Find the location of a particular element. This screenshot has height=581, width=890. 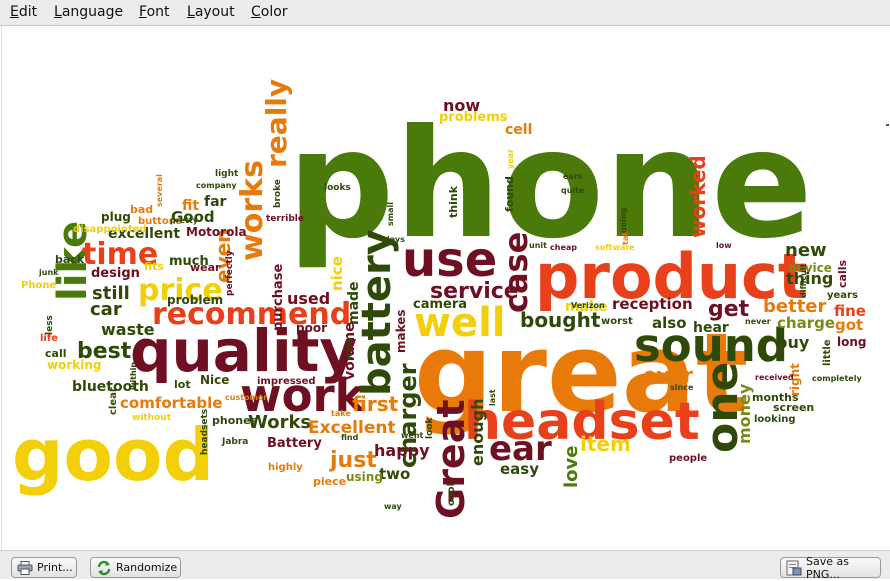

cloud-word: design is located at coordinates (115, 273).